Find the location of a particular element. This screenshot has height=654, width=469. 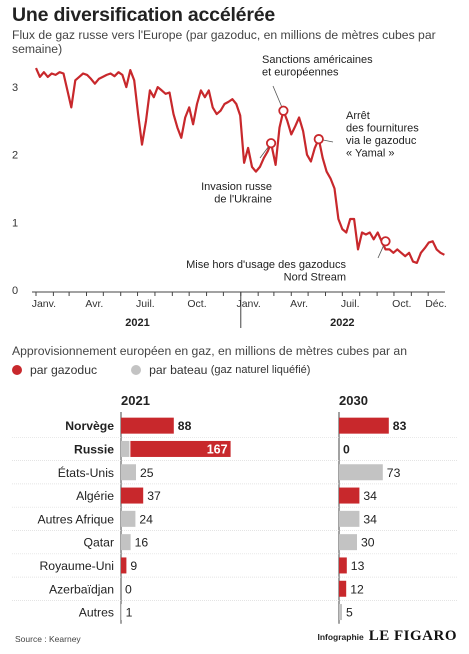

source-note: Source : Kearney is located at coordinates (48, 639).